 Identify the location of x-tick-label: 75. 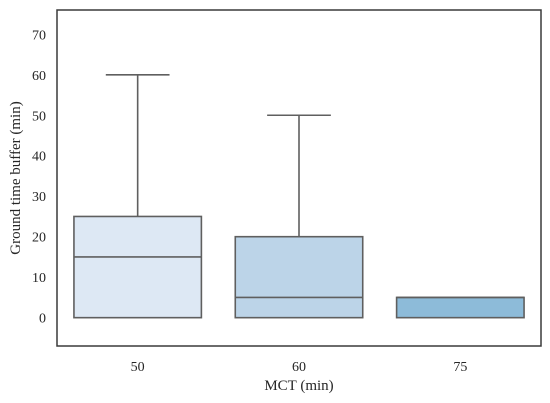
(460, 367).